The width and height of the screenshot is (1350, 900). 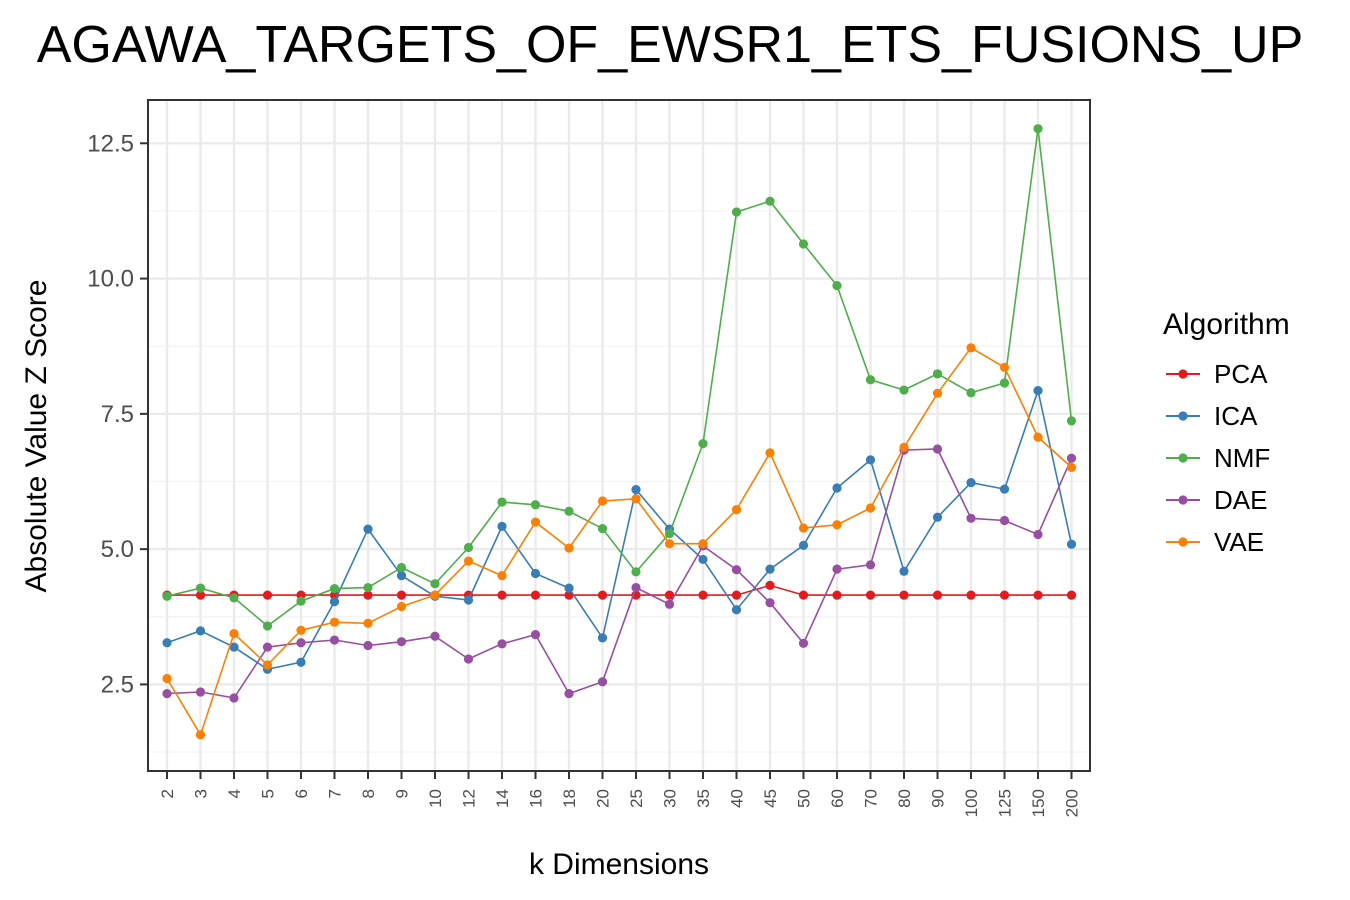 What do you see at coordinates (110, 279) in the screenshot?
I see `y-tick-label: 10.0` at bounding box center [110, 279].